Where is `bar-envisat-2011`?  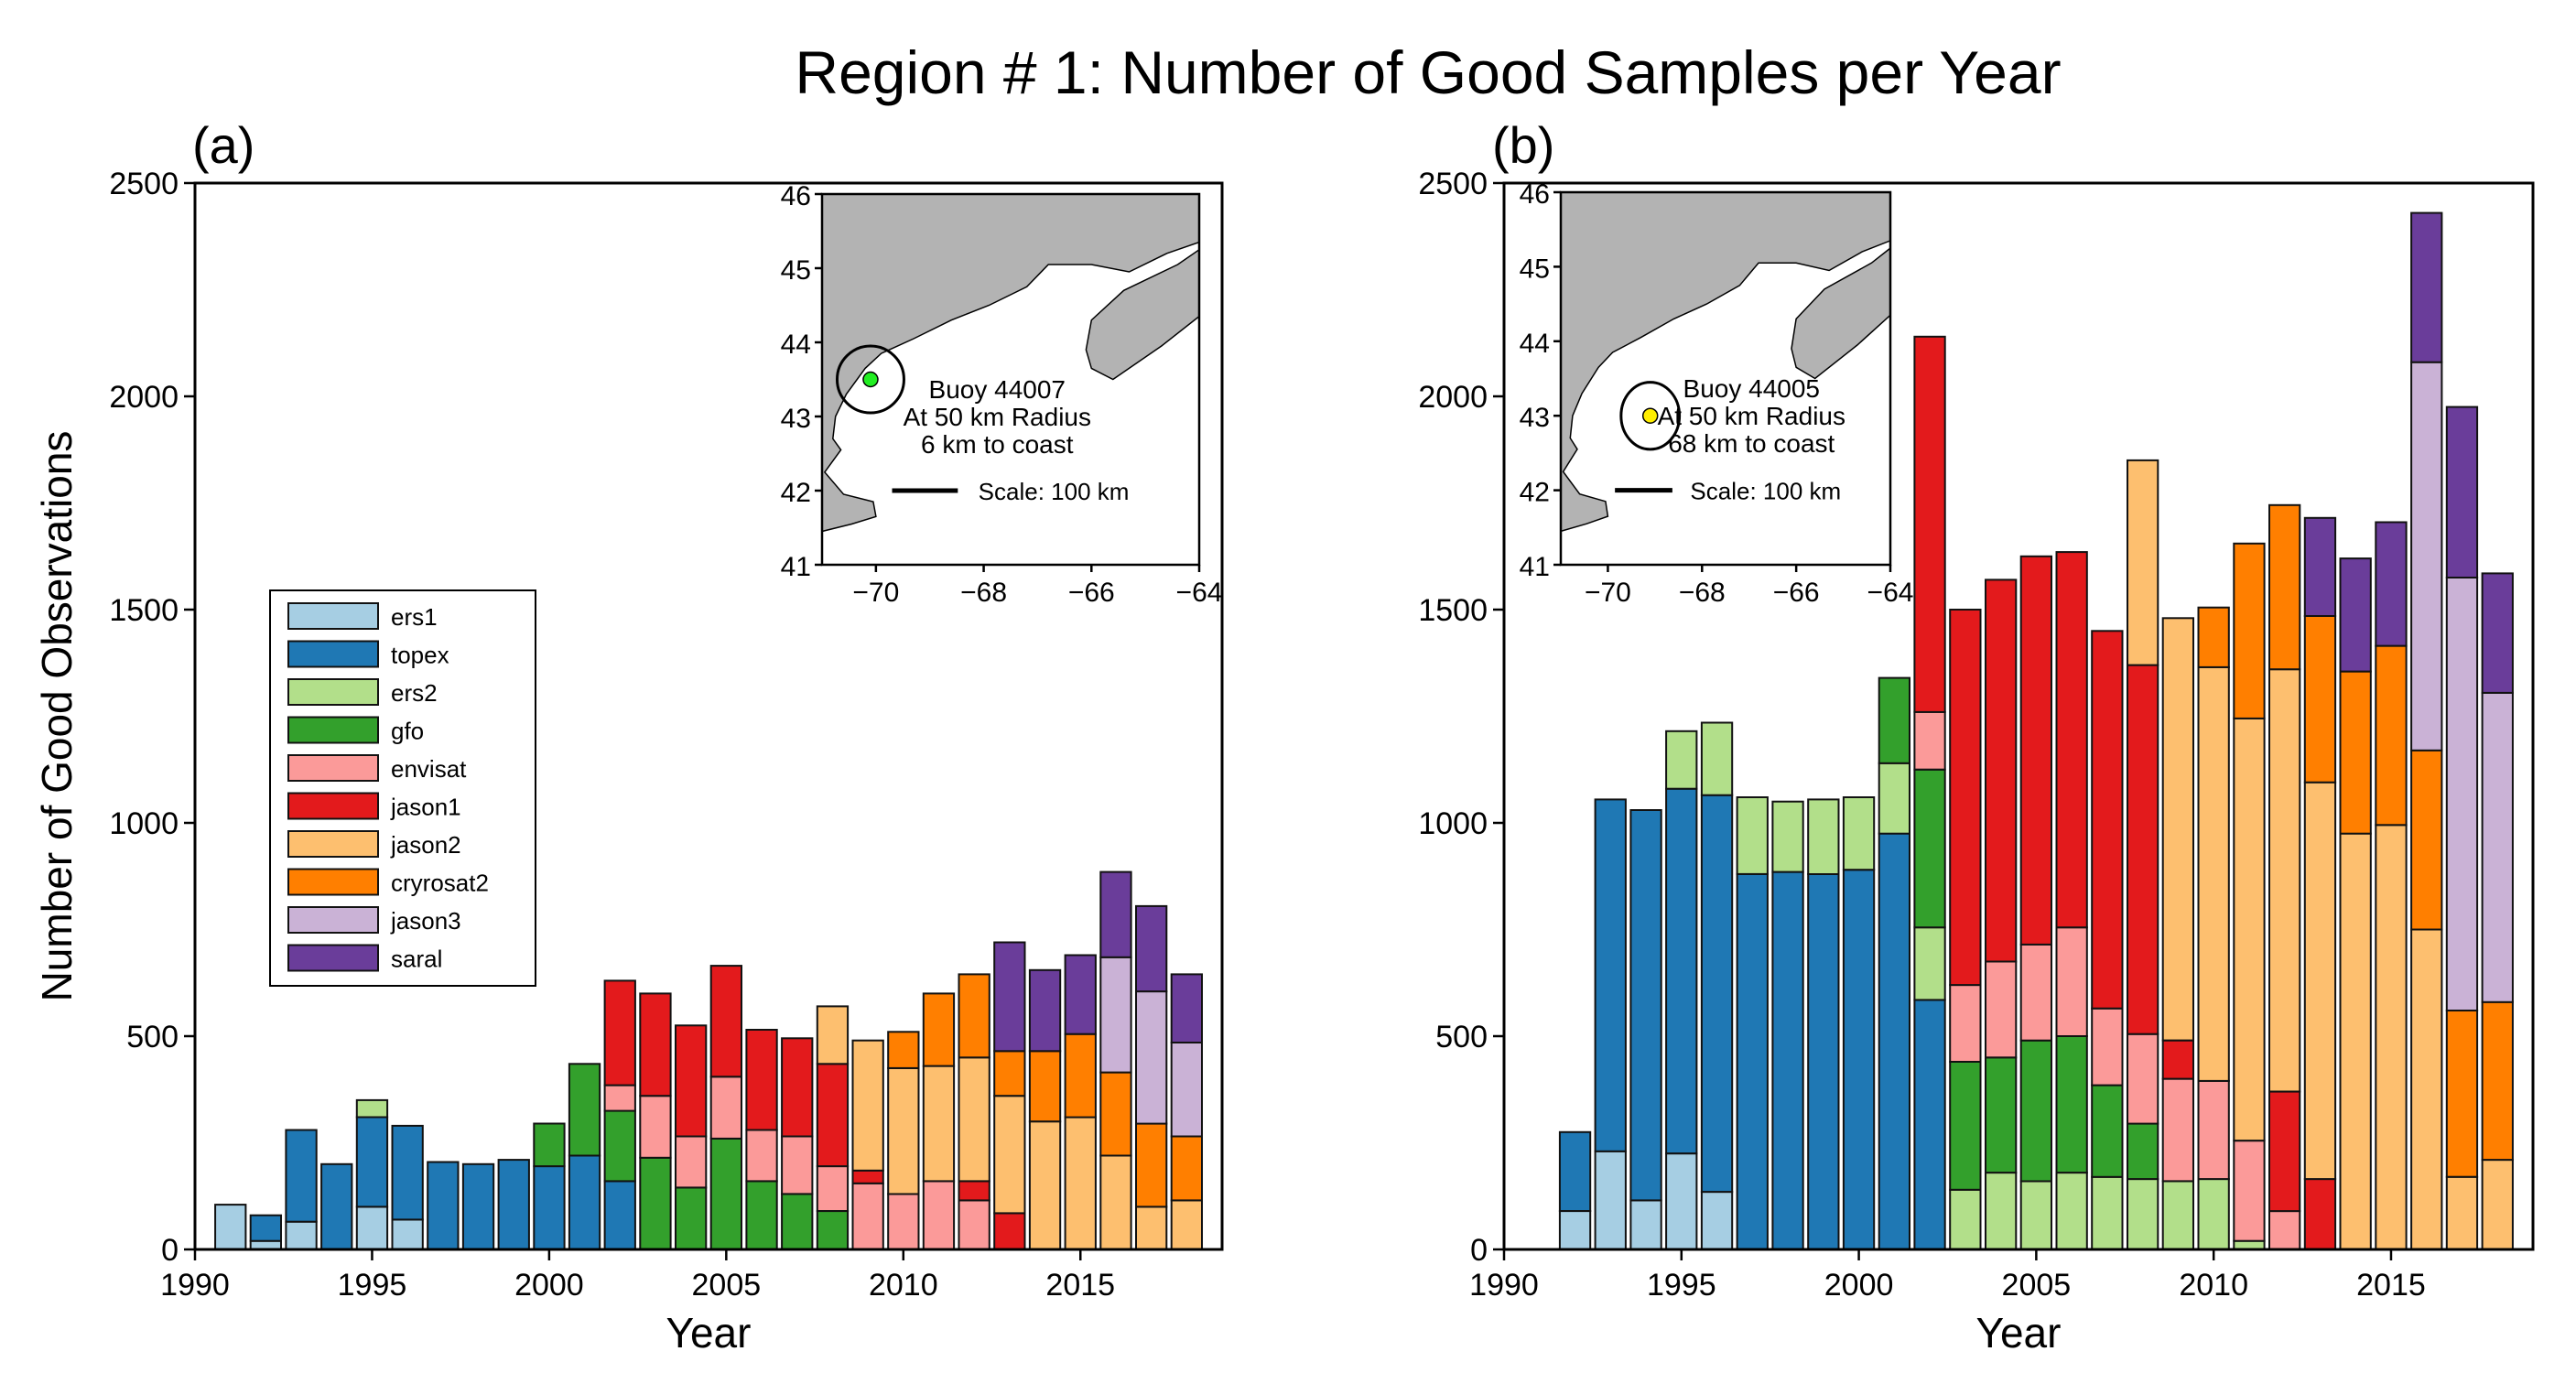 bar-envisat-2011 is located at coordinates (2250, 1191).